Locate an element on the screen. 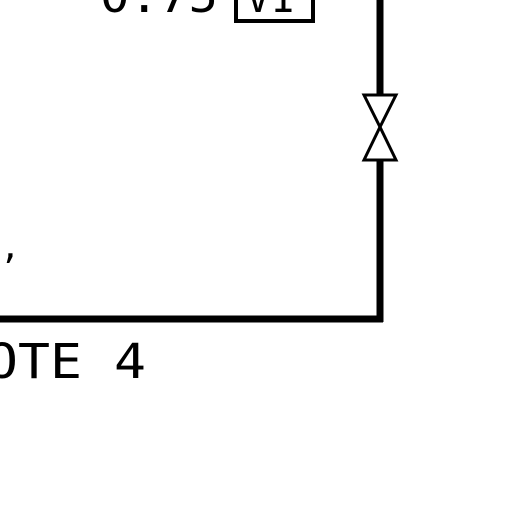  valve-tag-box: V1 is located at coordinates (274, 11).